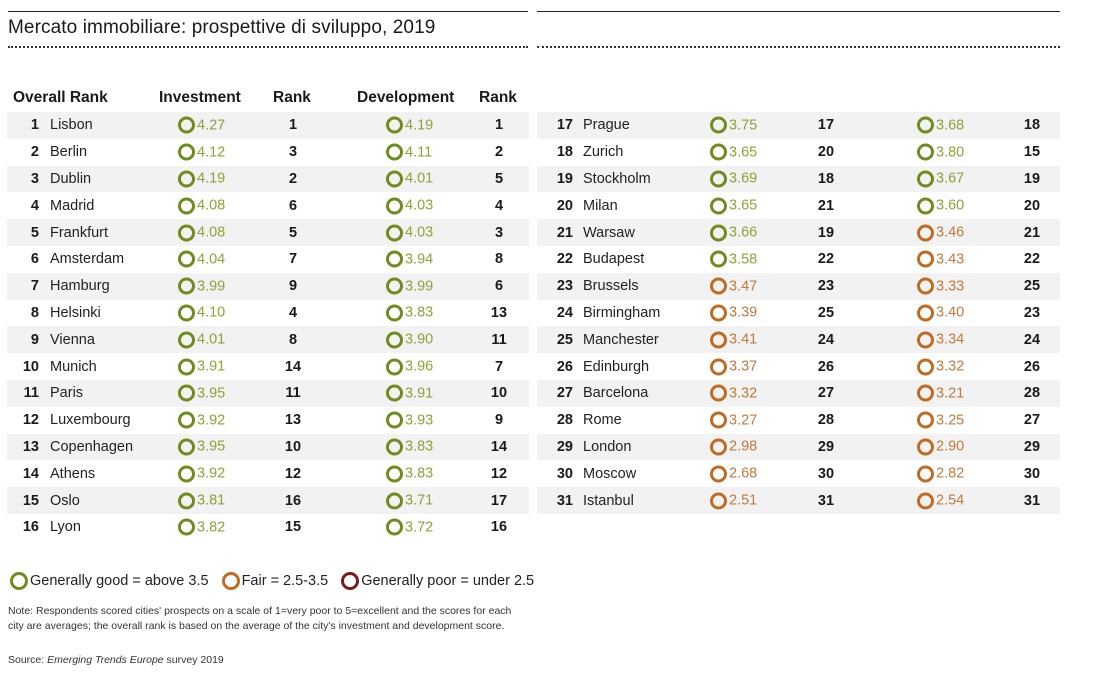 The width and height of the screenshot is (1100, 682). What do you see at coordinates (826, 420) in the screenshot?
I see `investment-rank: 28` at bounding box center [826, 420].